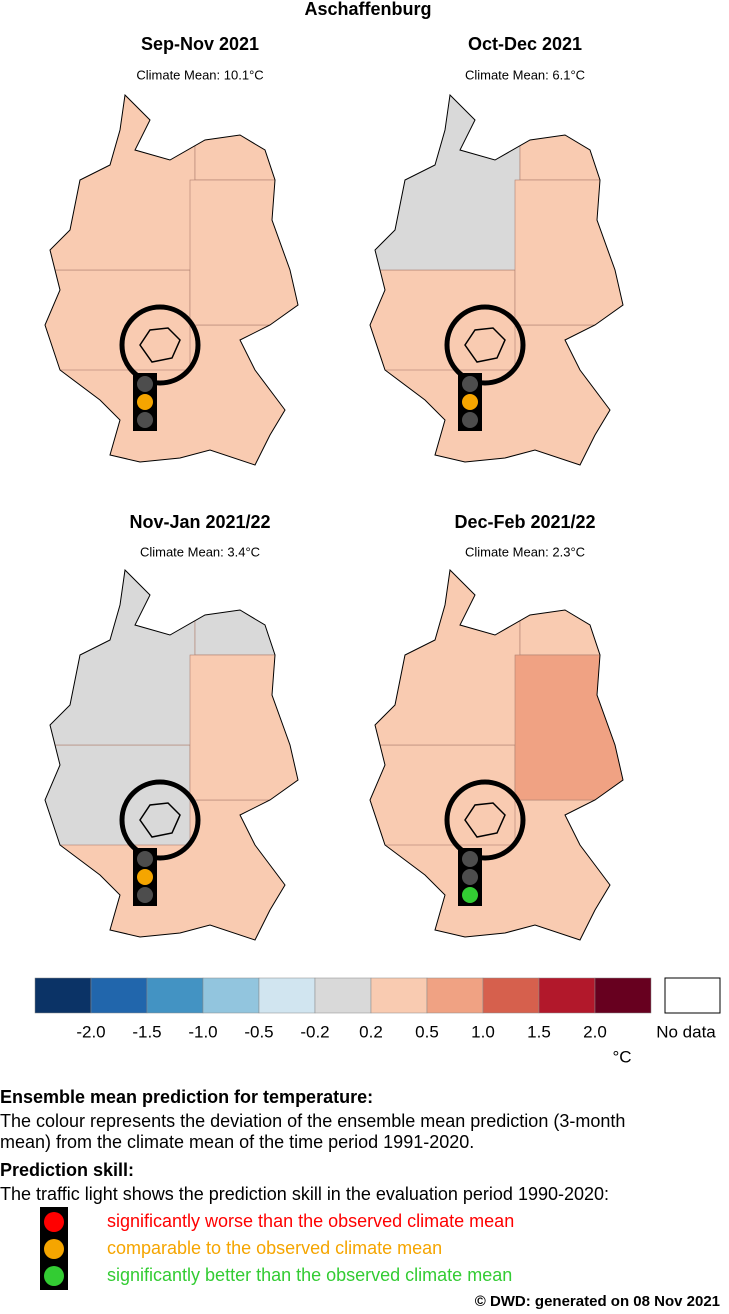  I want to click on colorbar-label: -1.0, so click(202, 1031).